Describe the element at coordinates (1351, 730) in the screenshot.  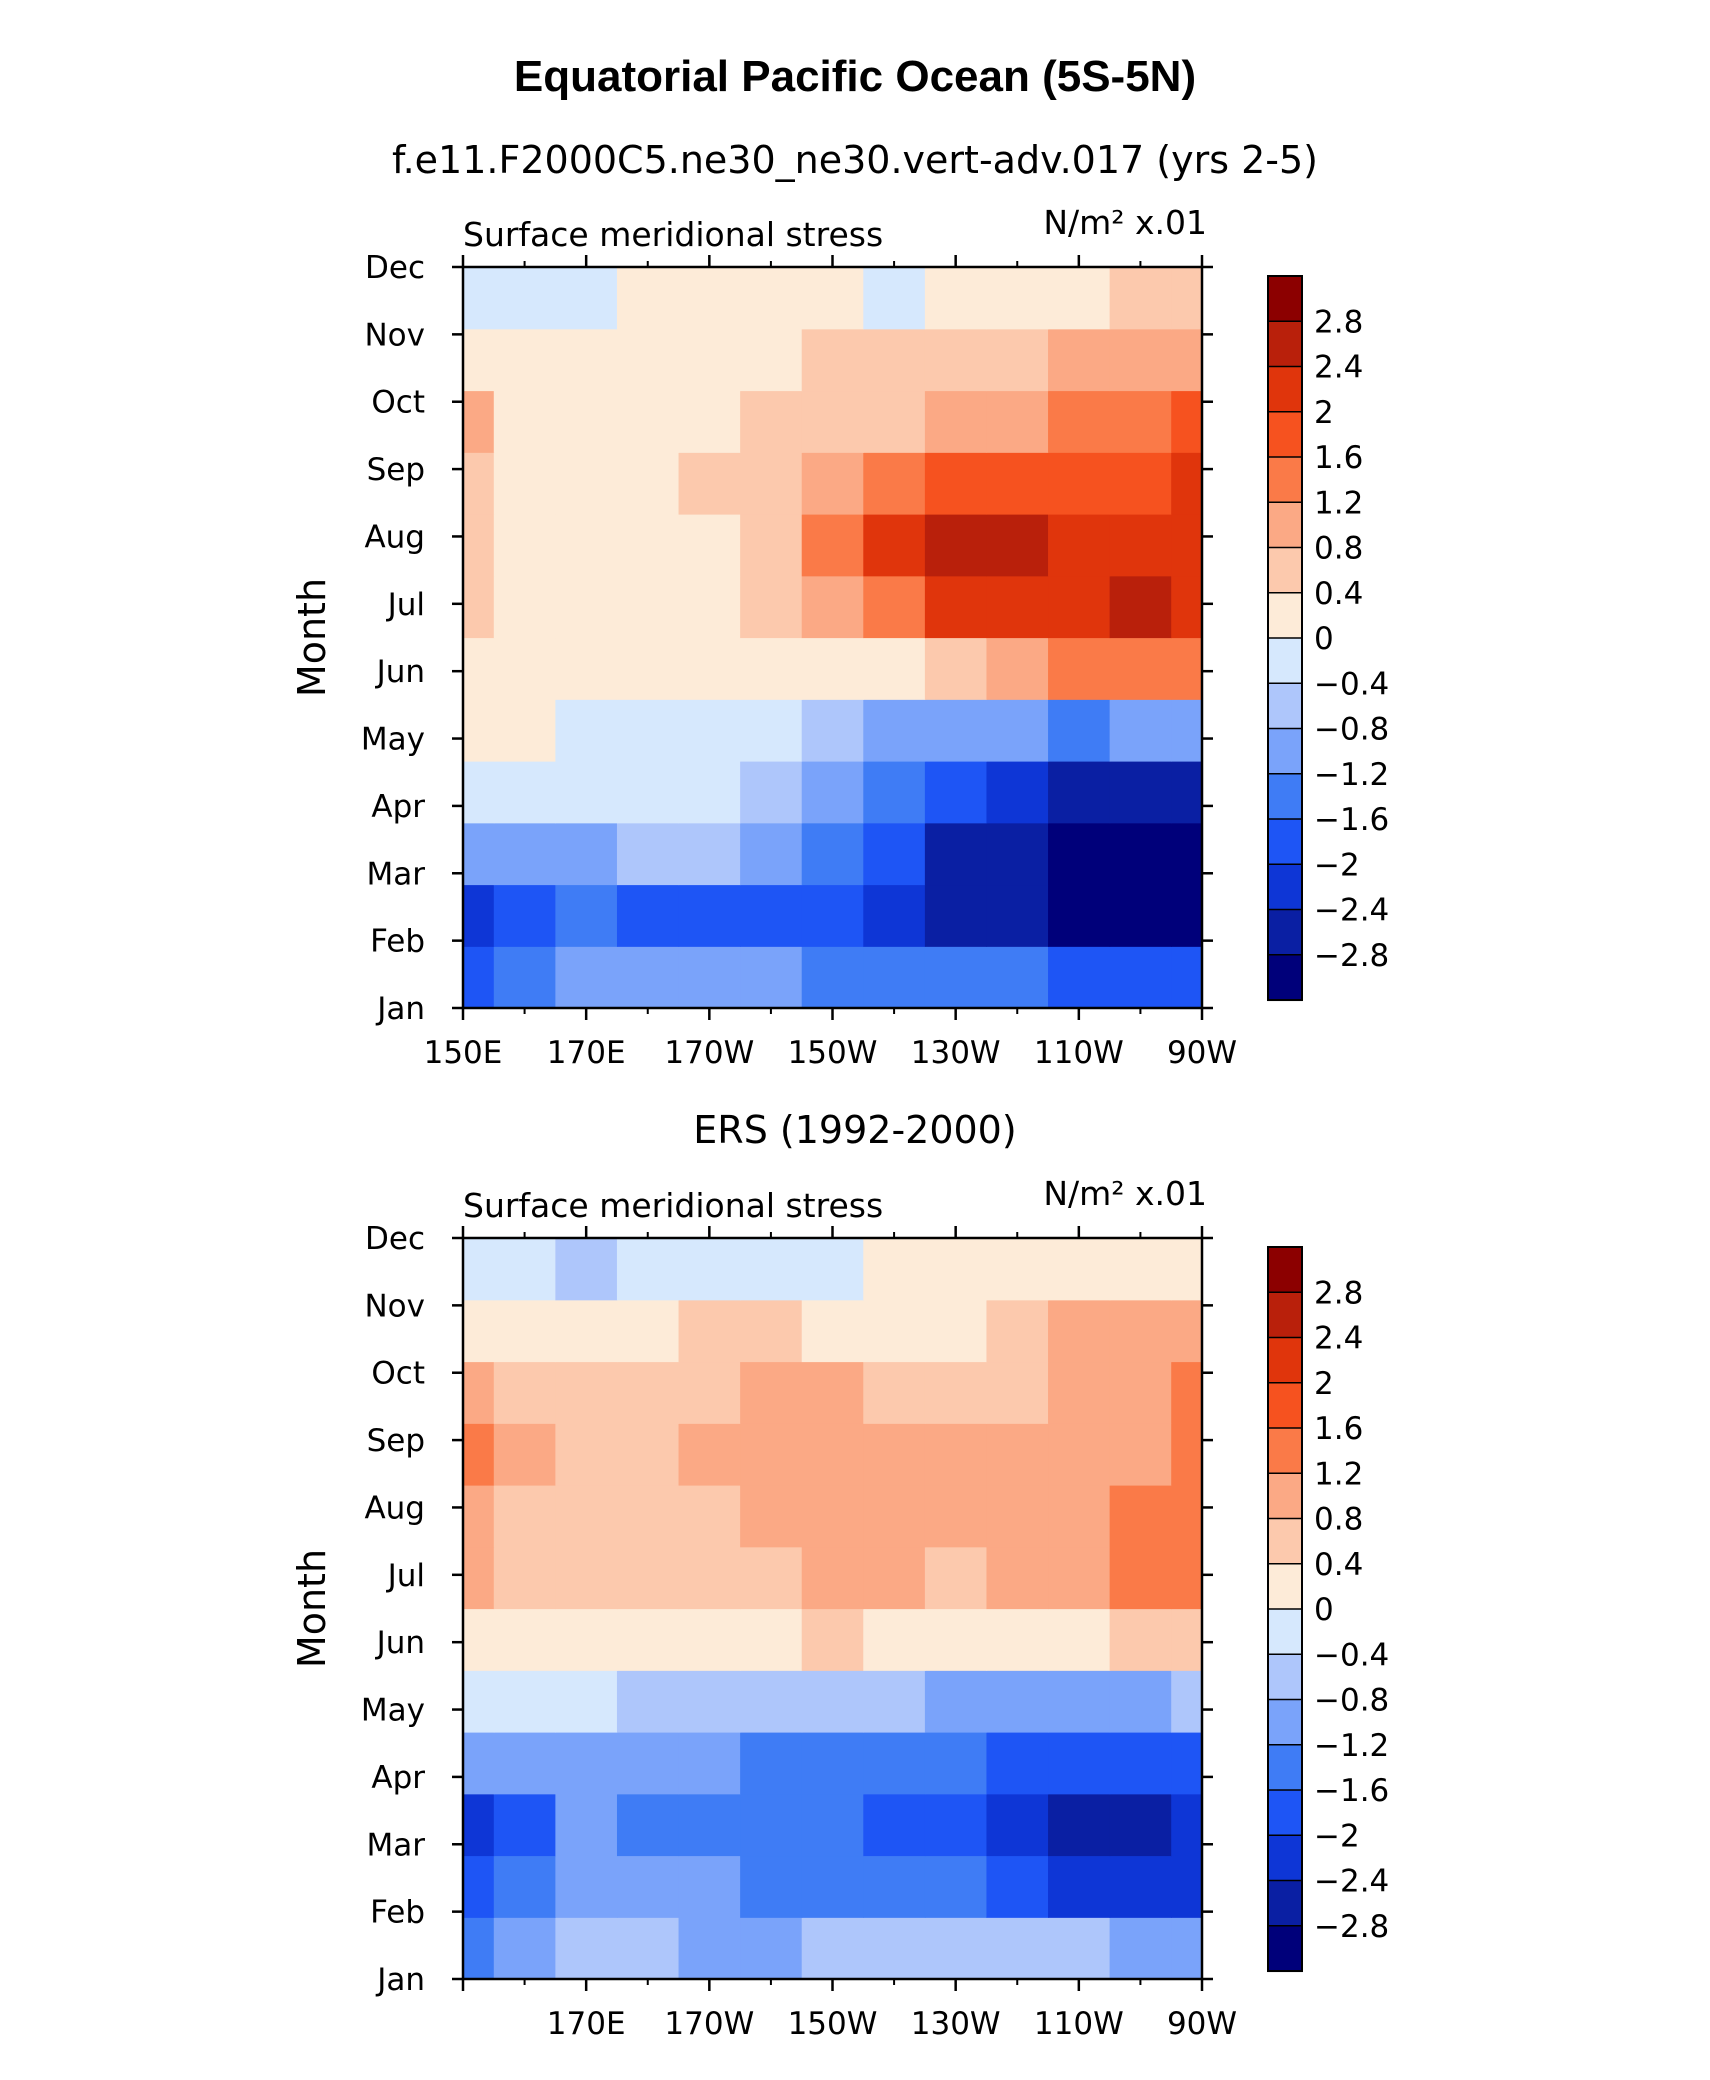
I see `colorbar-label: −0.8` at that location.